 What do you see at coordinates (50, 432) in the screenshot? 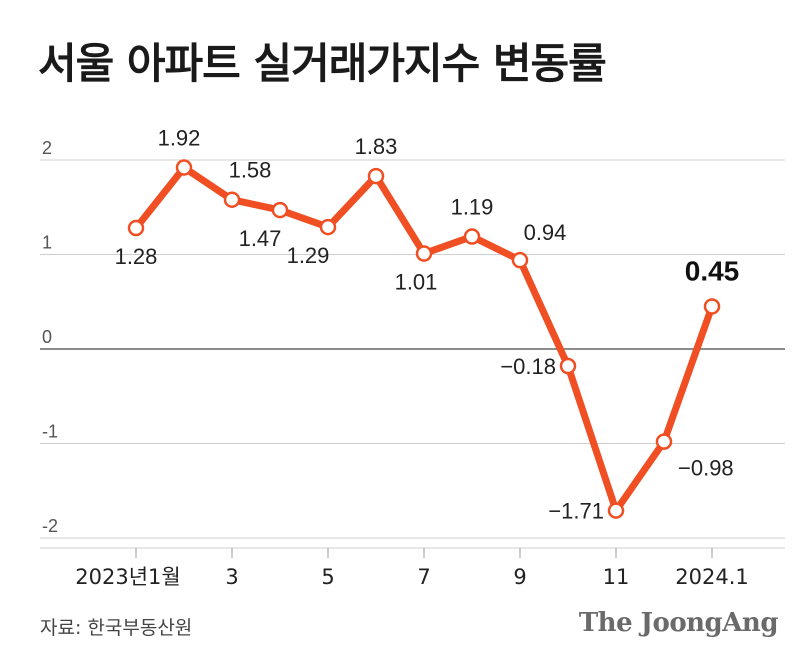
I see `y-tick-label: -1` at bounding box center [50, 432].